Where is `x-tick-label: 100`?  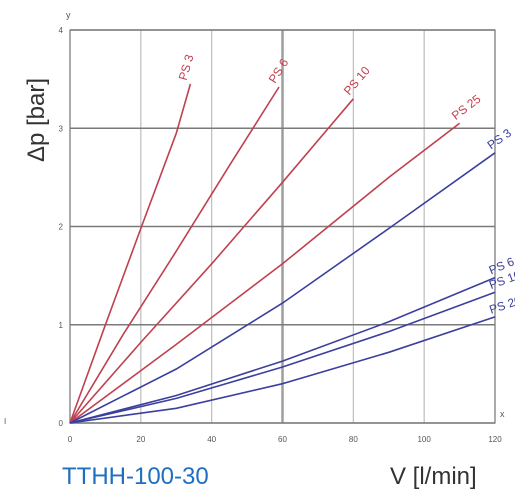
x-tick-label: 100 is located at coordinates (424, 439).